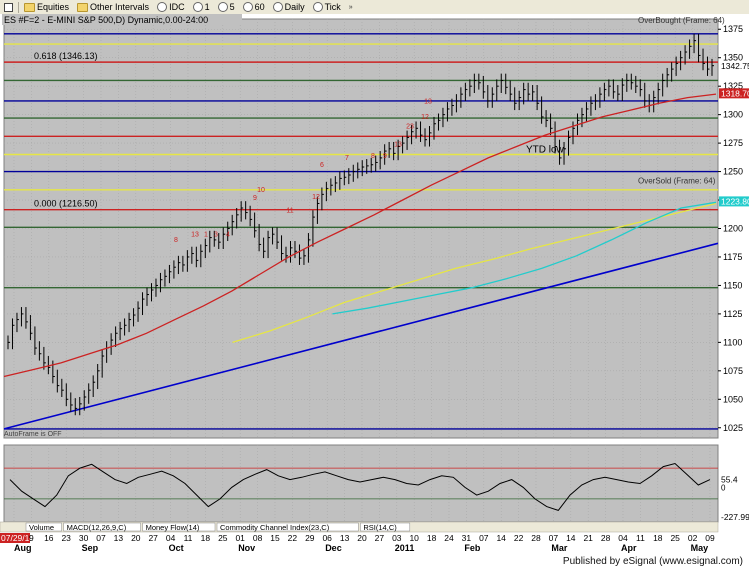 The height and width of the screenshot is (570, 749). Describe the element at coordinates (588, 538) in the screenshot. I see `x-tick-label: 21` at that location.